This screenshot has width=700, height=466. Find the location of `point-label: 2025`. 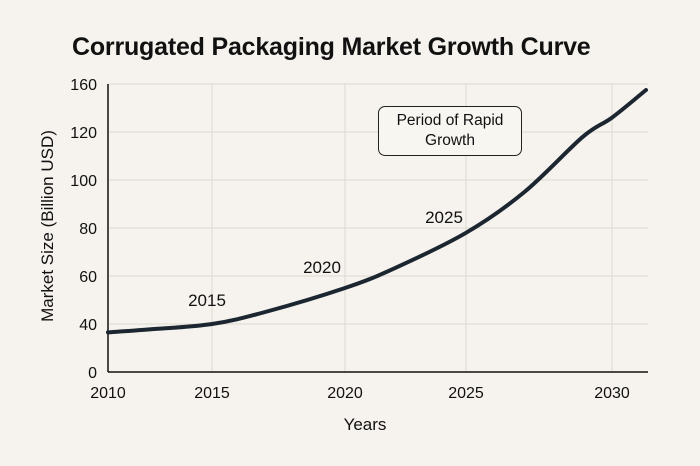

point-label: 2025 is located at coordinates (444, 217).